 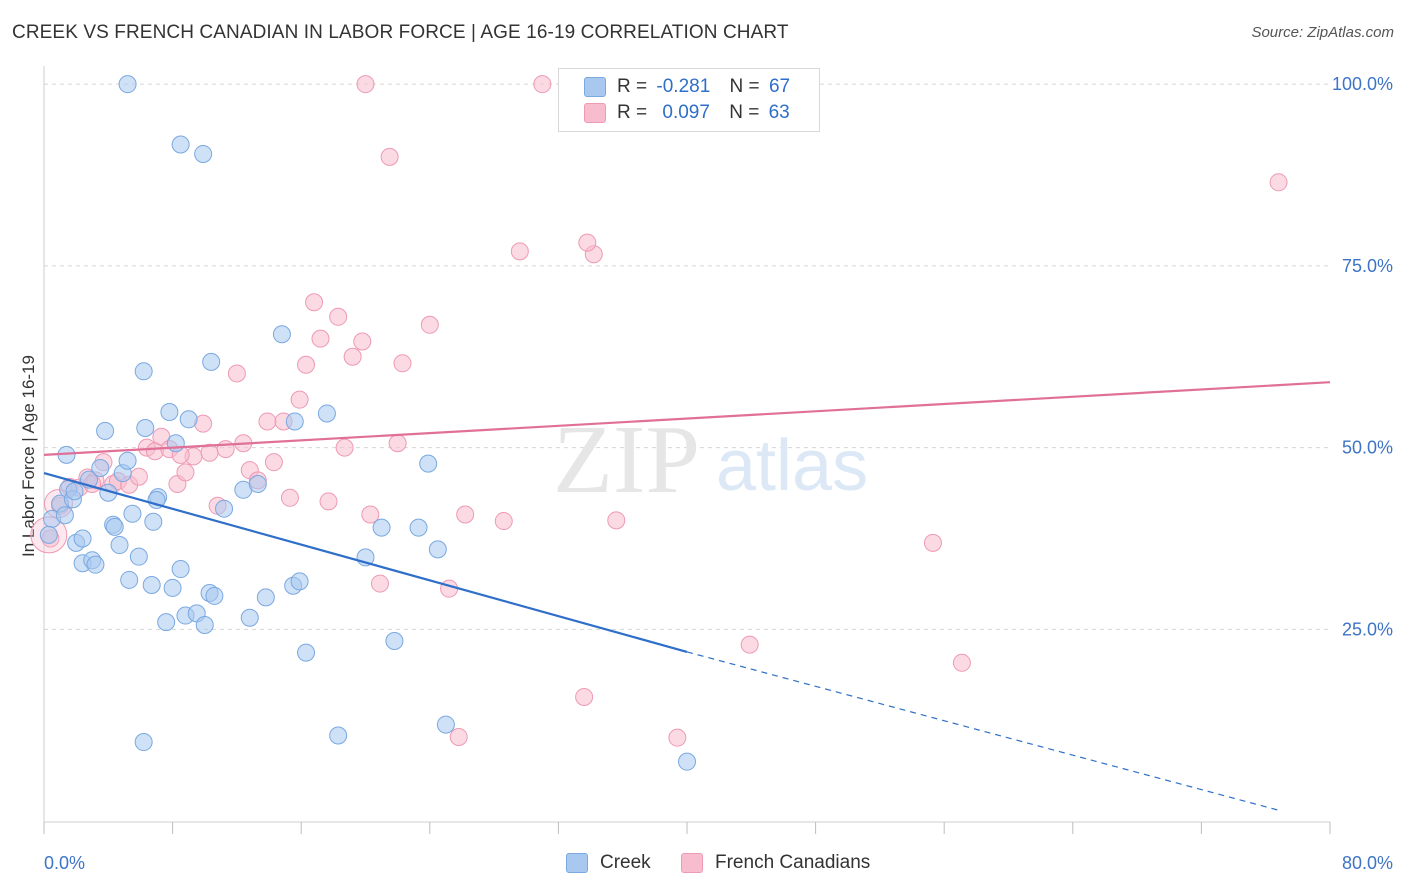 I want to click on creek-r-label: R =, so click(x=632, y=86).